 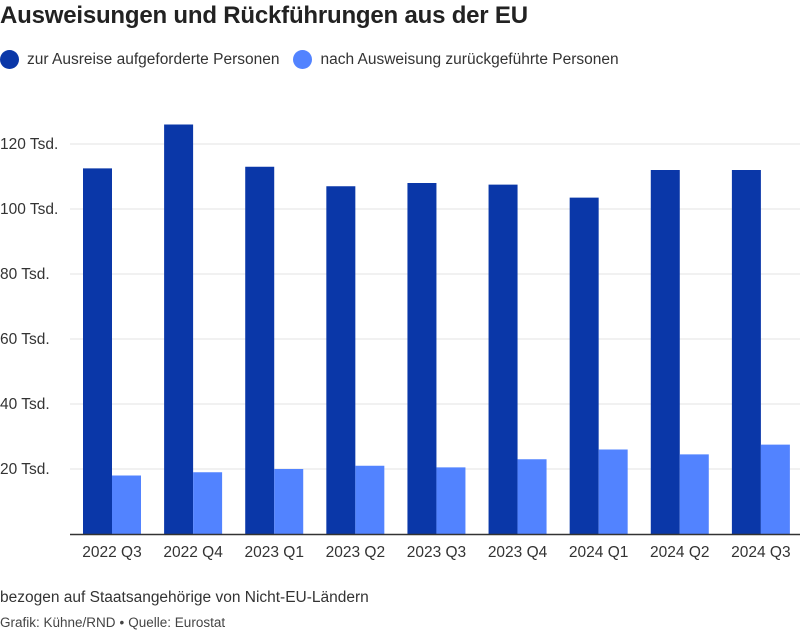 I want to click on legend-item-series-1: zur Ausreise aufgeforderte Personen, so click(x=139, y=59).